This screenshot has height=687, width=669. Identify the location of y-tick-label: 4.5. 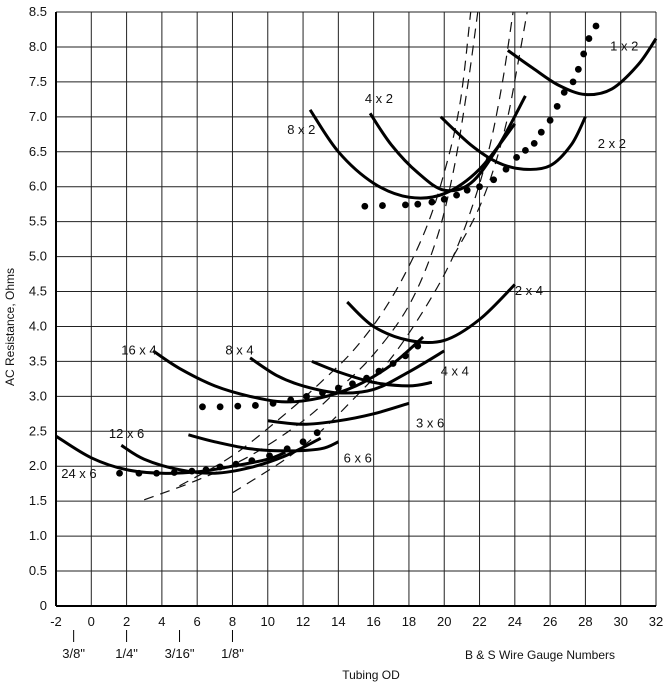
(38, 291).